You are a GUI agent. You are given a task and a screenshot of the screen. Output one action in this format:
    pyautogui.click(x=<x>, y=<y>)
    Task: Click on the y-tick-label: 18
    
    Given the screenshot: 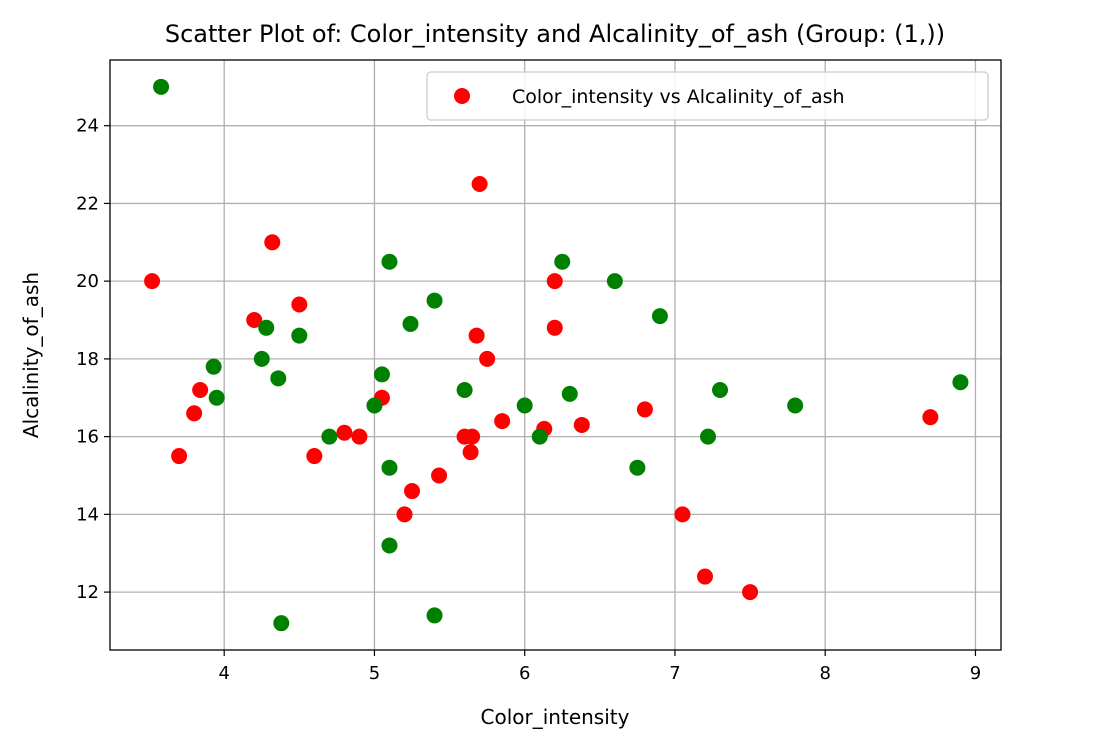 What is the action you would take?
    pyautogui.click(x=87, y=359)
    